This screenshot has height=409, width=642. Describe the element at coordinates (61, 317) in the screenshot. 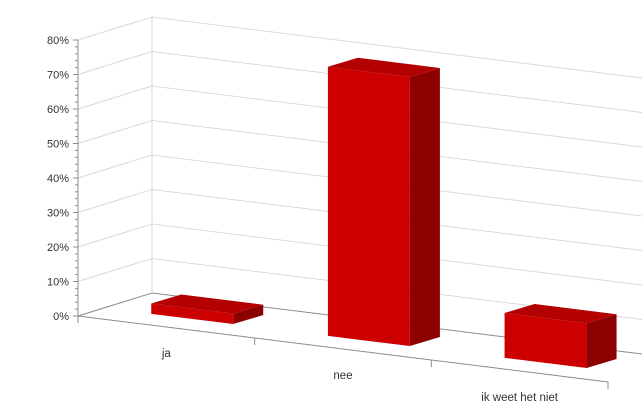

I see `y-tick-label: 0%` at that location.